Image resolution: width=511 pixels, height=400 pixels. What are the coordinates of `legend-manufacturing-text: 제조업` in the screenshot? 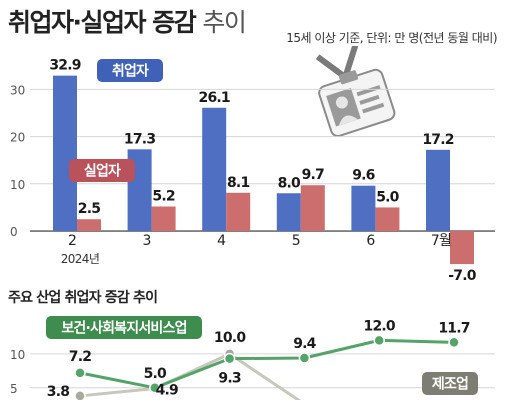 It's located at (450, 385).